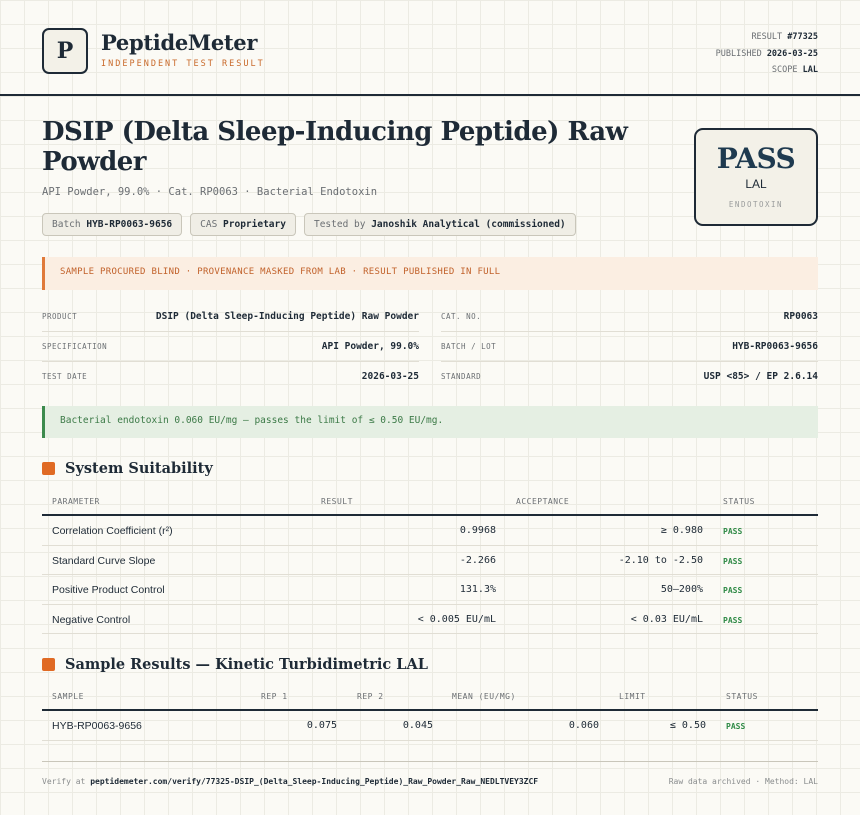  I want to click on rep2-cell: 0.045, so click(417, 725).